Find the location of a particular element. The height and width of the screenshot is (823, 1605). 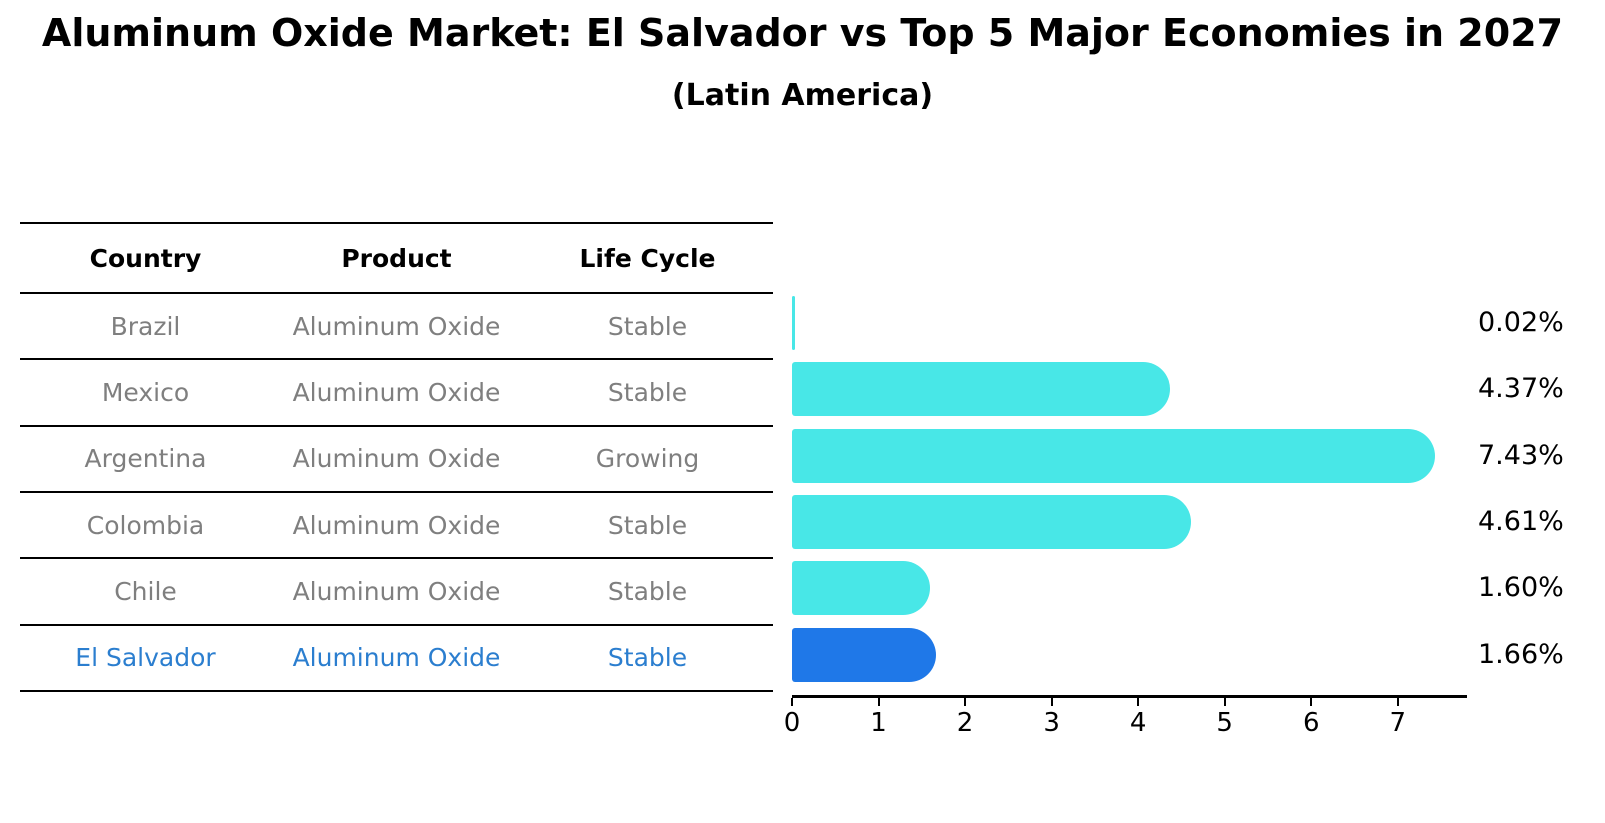

cell-country: Brazil is located at coordinates (145, 326).